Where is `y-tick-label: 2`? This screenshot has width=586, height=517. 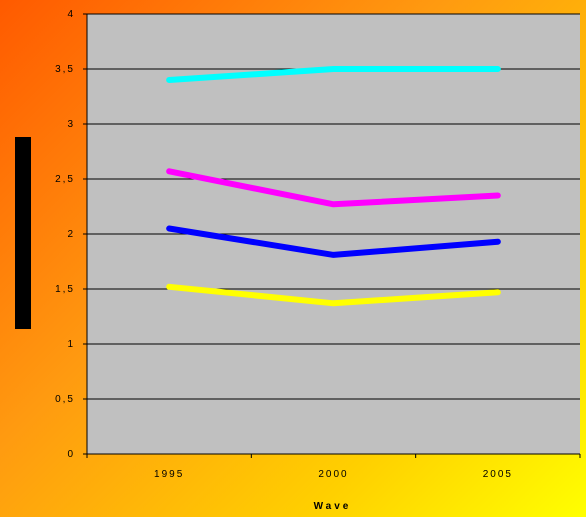 y-tick-label: 2 is located at coordinates (71, 234).